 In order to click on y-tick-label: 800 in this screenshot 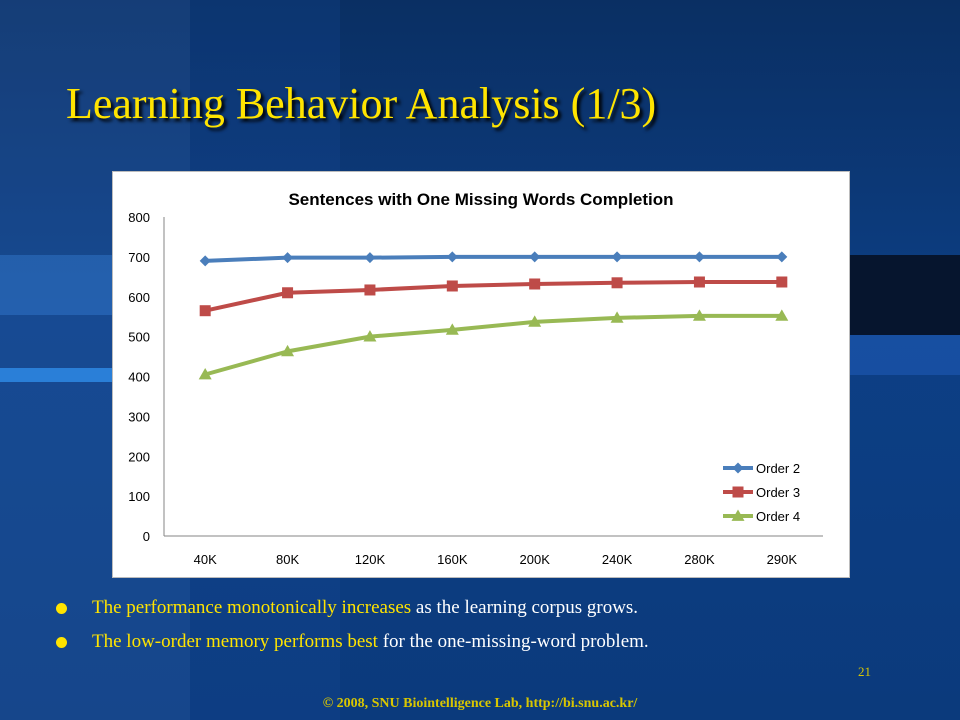, I will do `click(139, 217)`.